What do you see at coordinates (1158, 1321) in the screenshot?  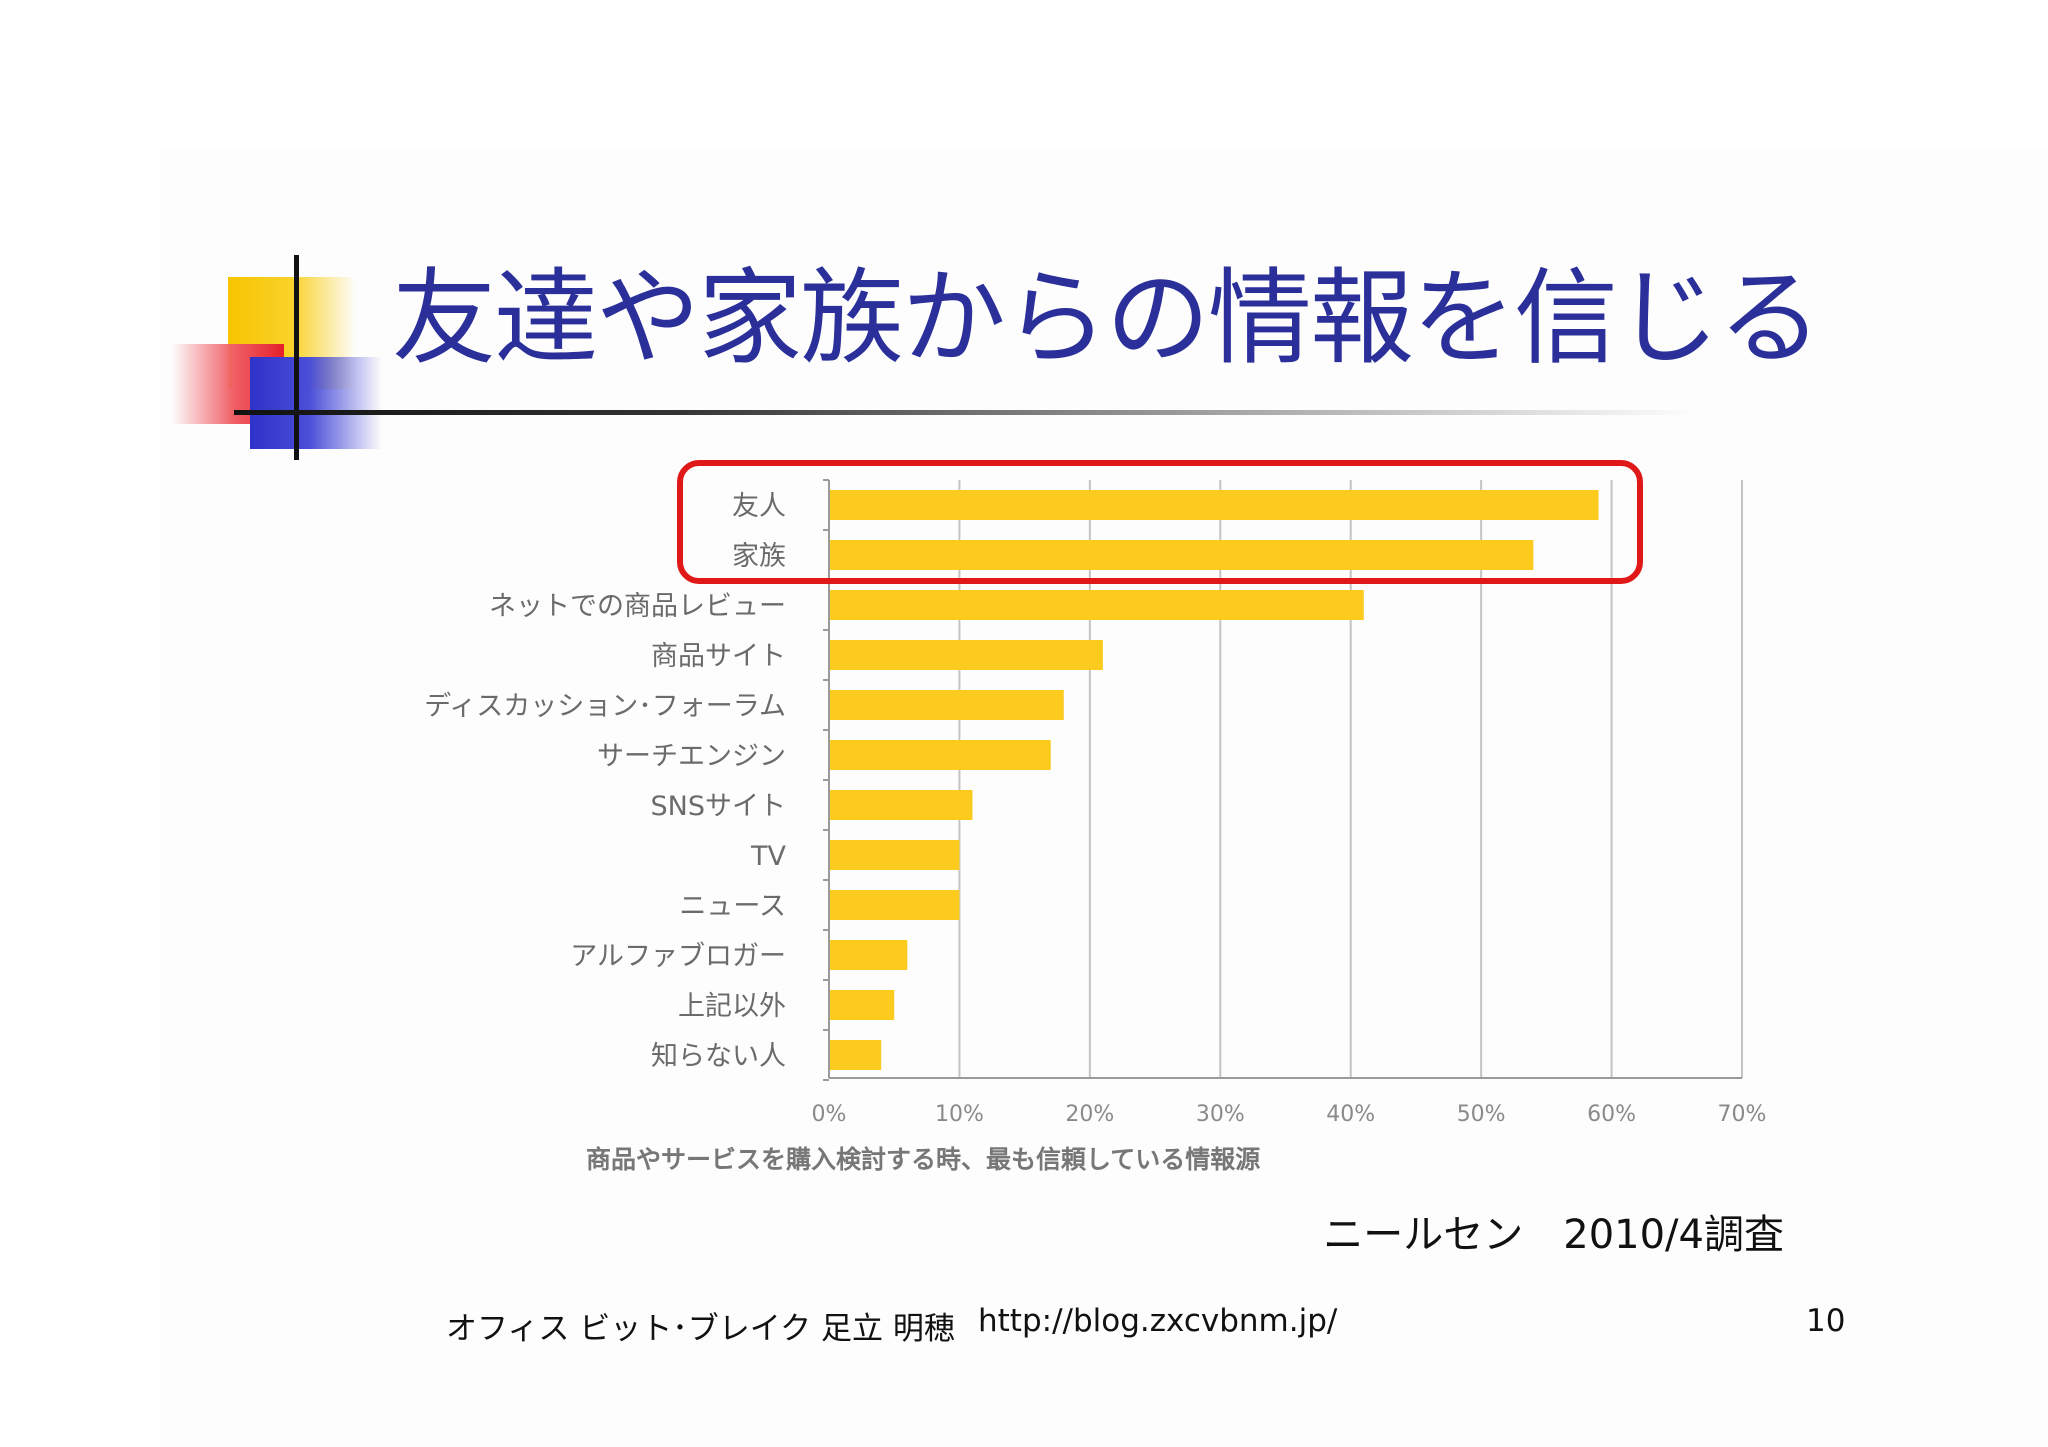 I see `footer-url: http://blog.zxcvbnm.jp/` at bounding box center [1158, 1321].